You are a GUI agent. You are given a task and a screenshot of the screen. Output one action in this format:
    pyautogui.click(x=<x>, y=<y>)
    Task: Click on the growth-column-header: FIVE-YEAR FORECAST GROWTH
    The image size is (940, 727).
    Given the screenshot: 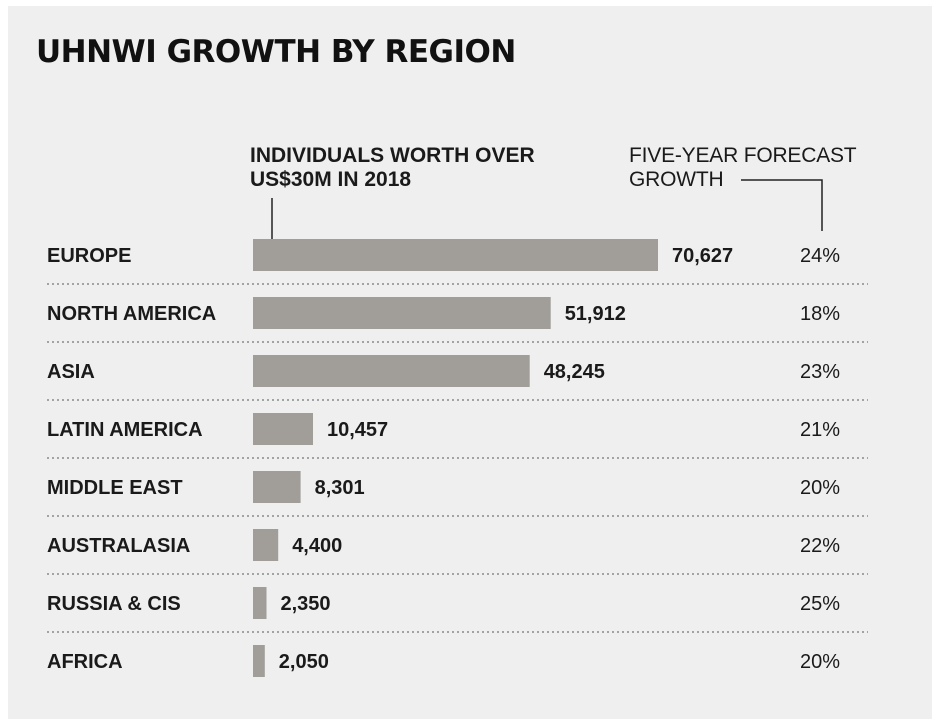 What is the action you would take?
    pyautogui.click(x=743, y=167)
    